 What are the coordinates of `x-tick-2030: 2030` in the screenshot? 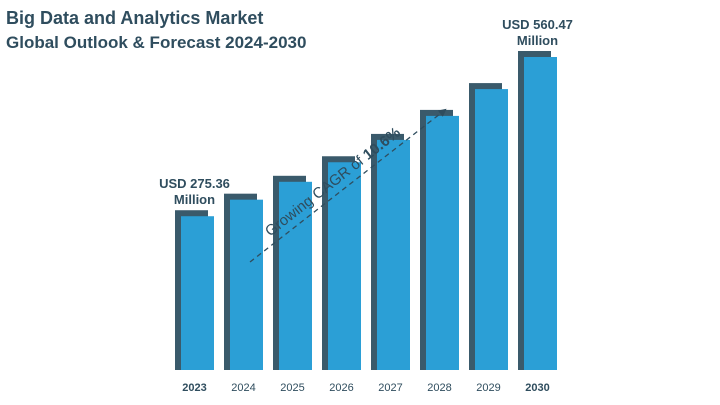 It's located at (537, 388).